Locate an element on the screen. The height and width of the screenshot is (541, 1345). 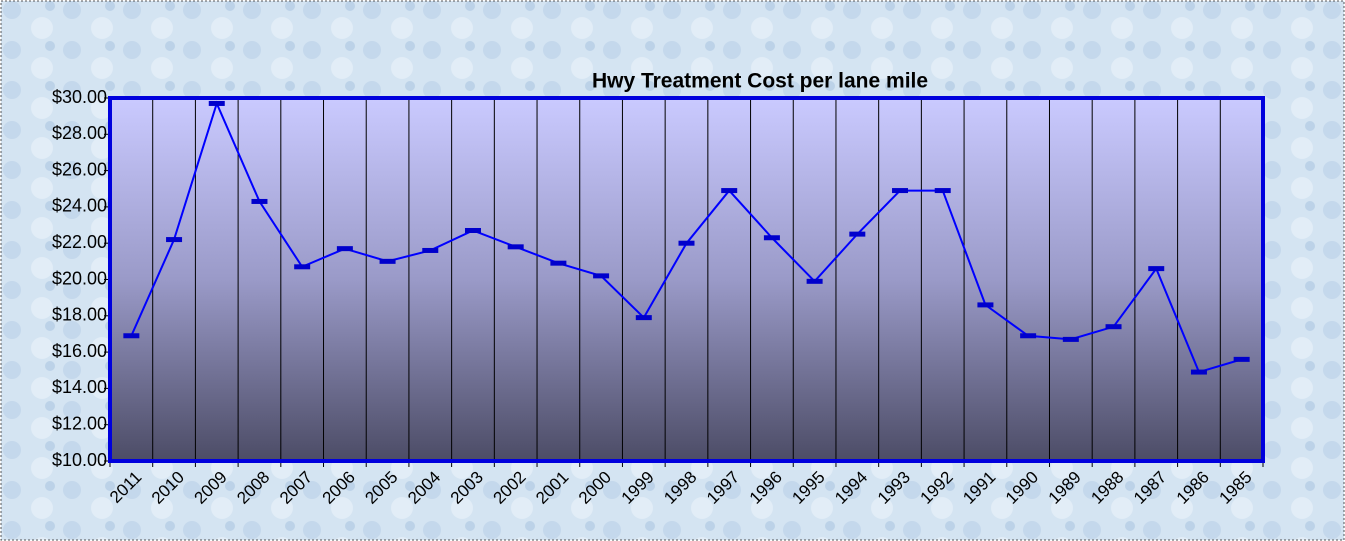
y-tick-label: $12.00 is located at coordinates (79, 423).